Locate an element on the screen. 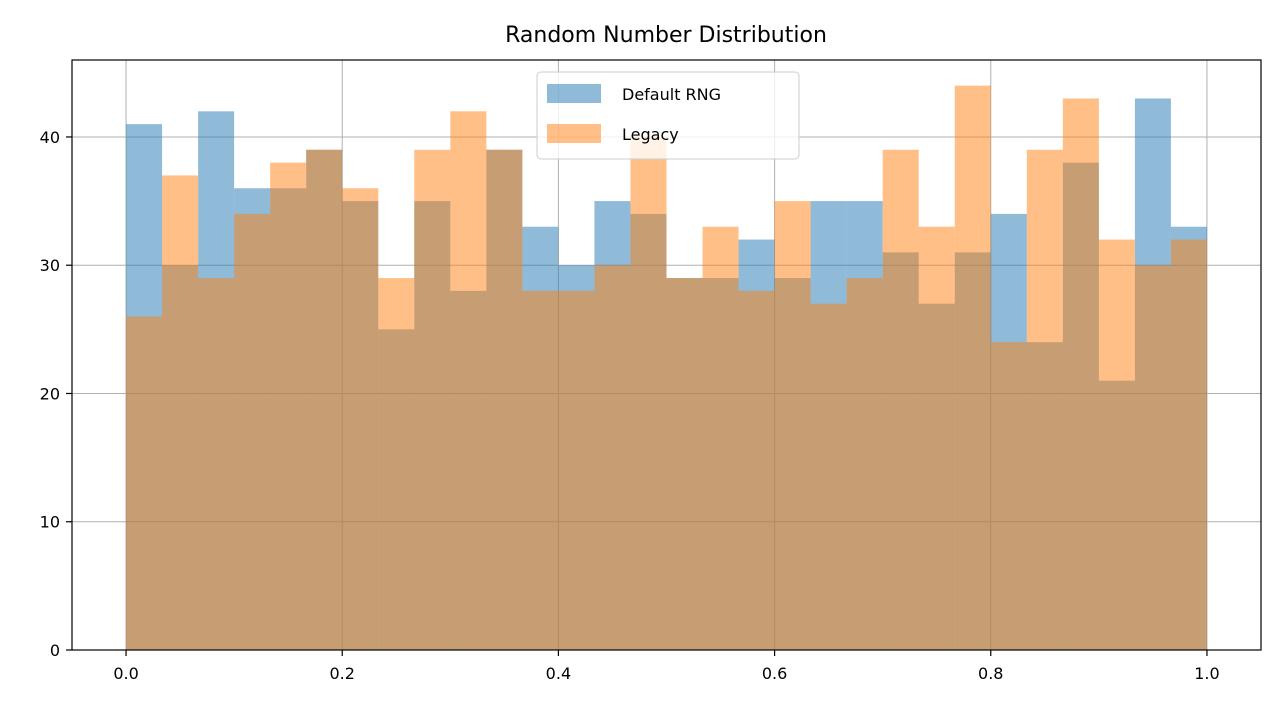 Image resolution: width=1281 pixels, height=714 pixels. y-tick-label-1: 10 is located at coordinates (50, 522).